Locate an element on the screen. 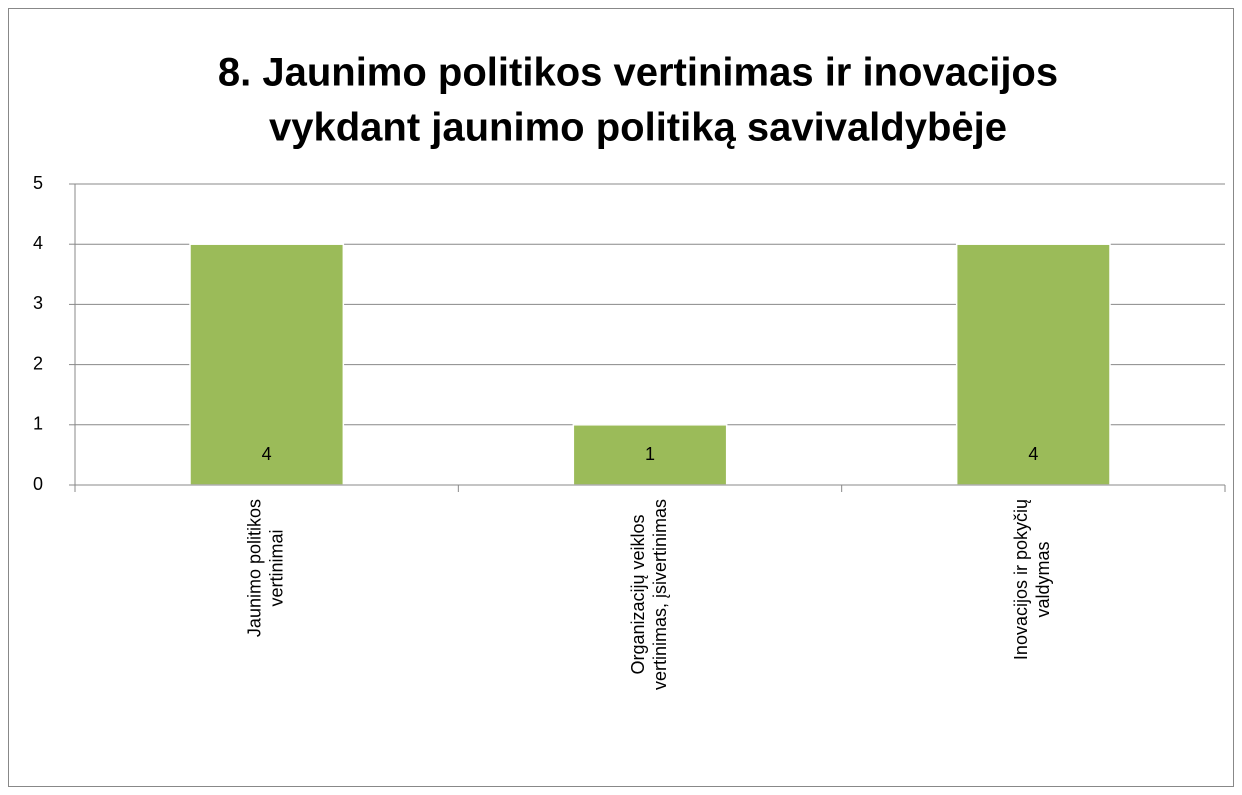 The width and height of the screenshot is (1242, 795). x-tick-label: Jaunimo politikos is located at coordinates (254, 568).